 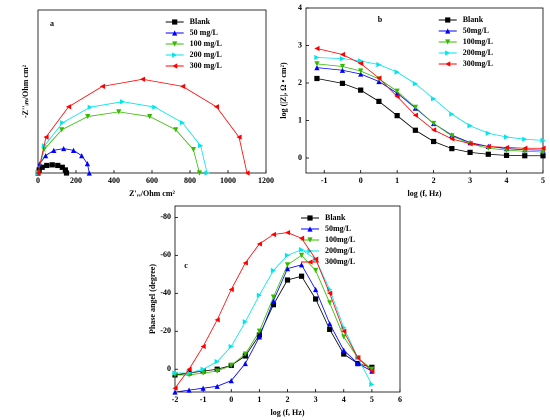 I want to click on y-axis-label: log (|Z|, Ω • cm²), so click(x=283, y=90).